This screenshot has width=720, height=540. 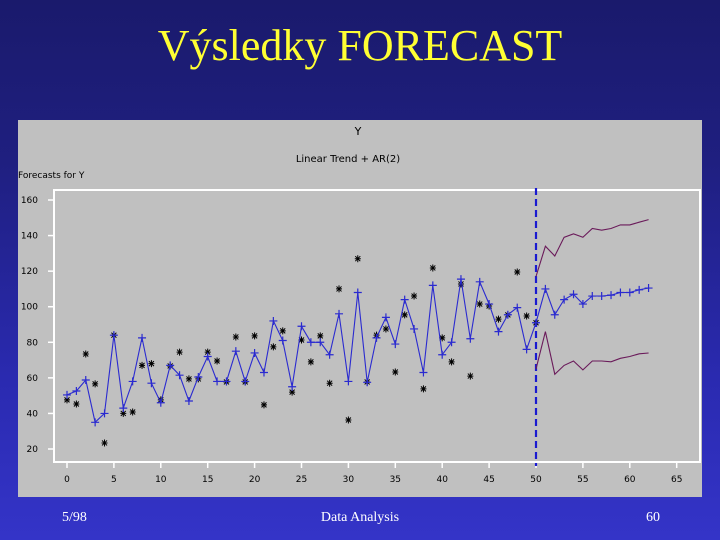 I want to click on x-tick-label: 60, so click(x=630, y=480).